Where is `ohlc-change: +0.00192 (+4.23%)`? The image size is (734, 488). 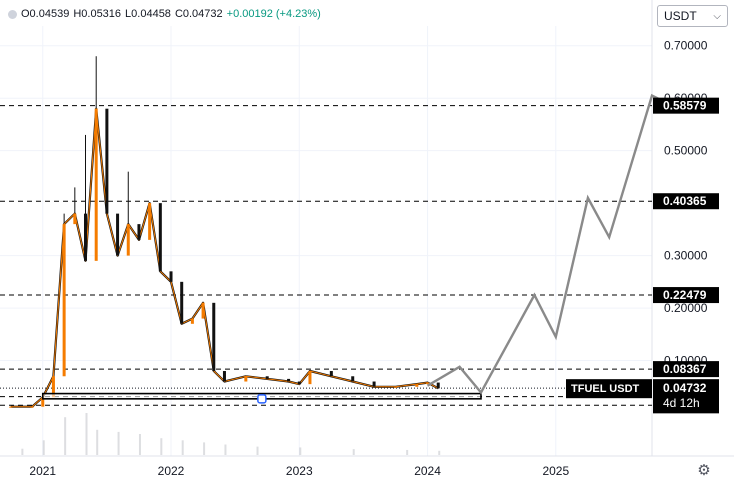
ohlc-change: +0.00192 (+4.23%) is located at coordinates (273, 14).